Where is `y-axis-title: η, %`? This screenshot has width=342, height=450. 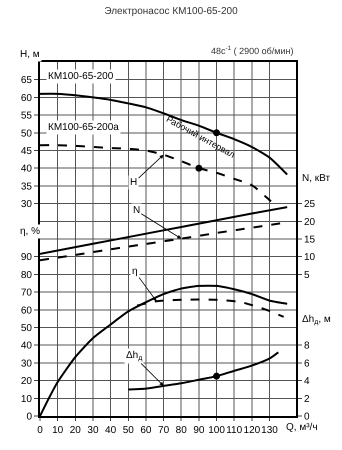 y-axis-title: η, % is located at coordinates (30, 231).